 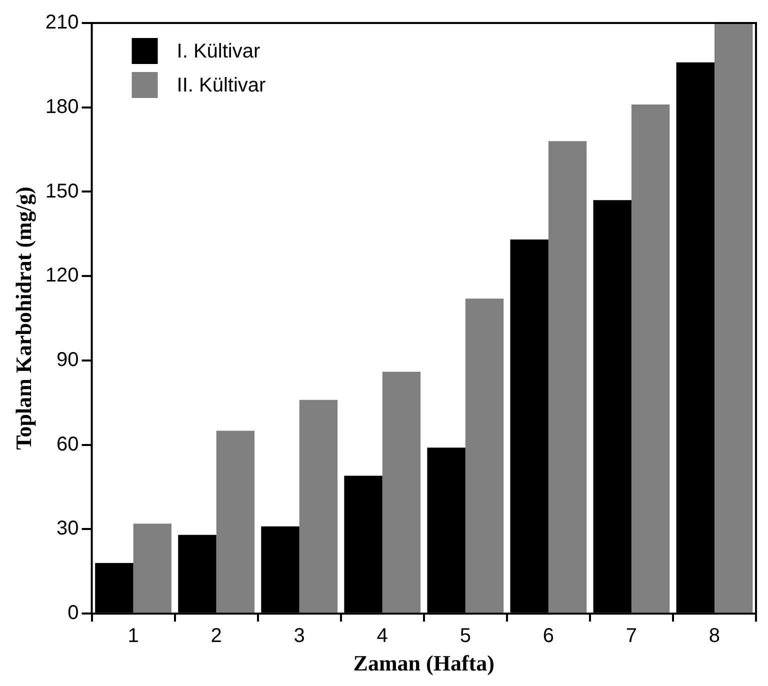 What do you see at coordinates (299, 636) in the screenshot?
I see `x-tick-label: 3` at bounding box center [299, 636].